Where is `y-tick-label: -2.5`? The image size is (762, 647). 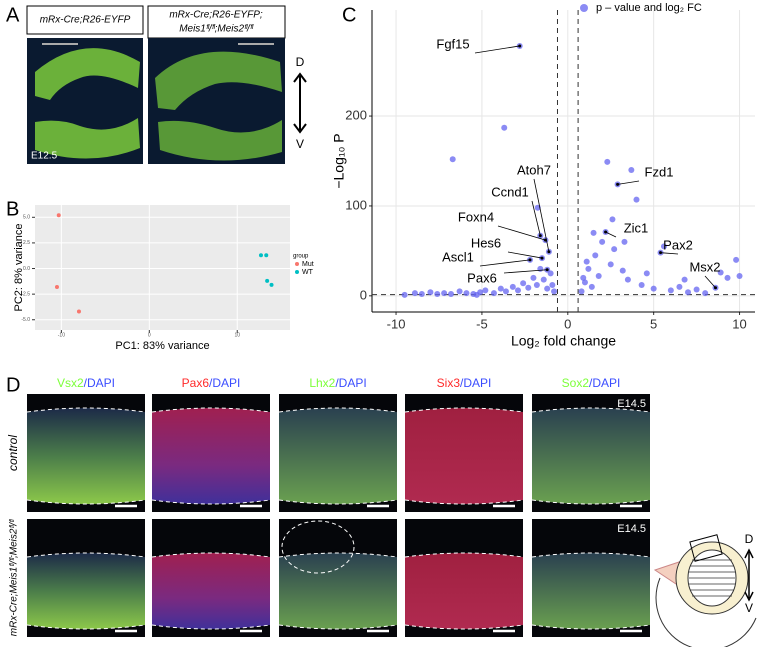 y-tick-label: -2.5 is located at coordinates (25, 294).